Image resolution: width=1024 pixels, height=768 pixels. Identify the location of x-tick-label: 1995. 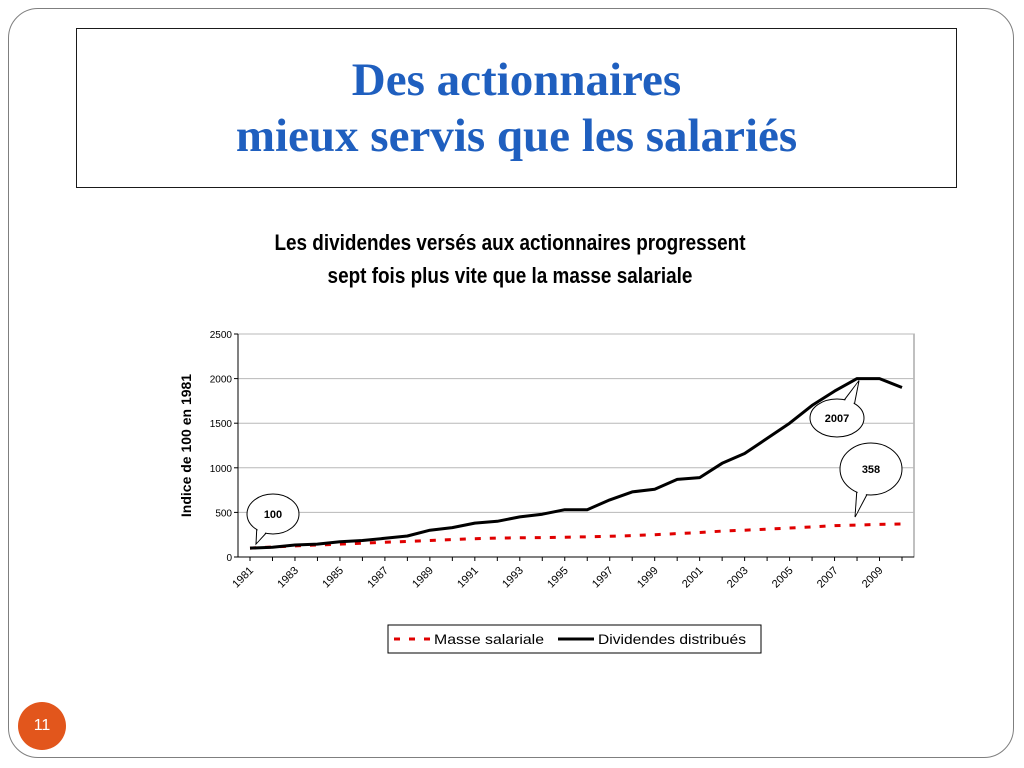
(558, 578).